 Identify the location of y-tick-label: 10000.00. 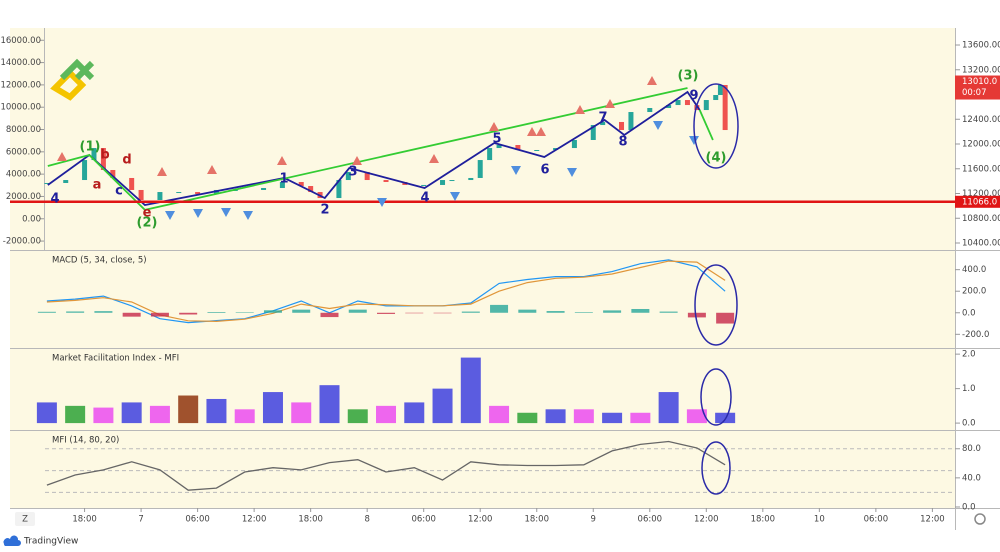
(20, 108).